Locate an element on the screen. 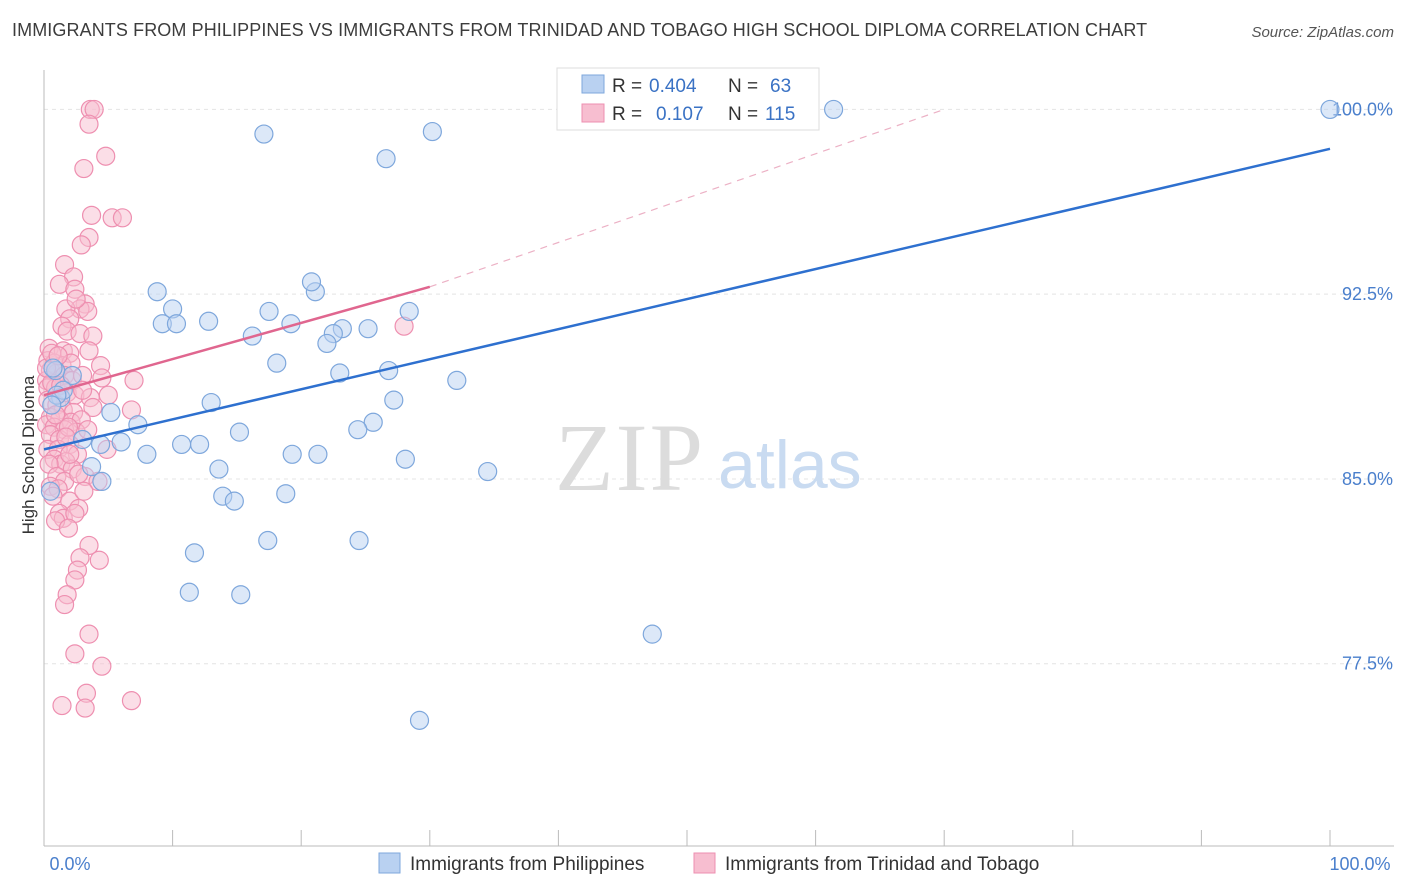  stats-r-value-blue: 0.404 is located at coordinates (673, 86).